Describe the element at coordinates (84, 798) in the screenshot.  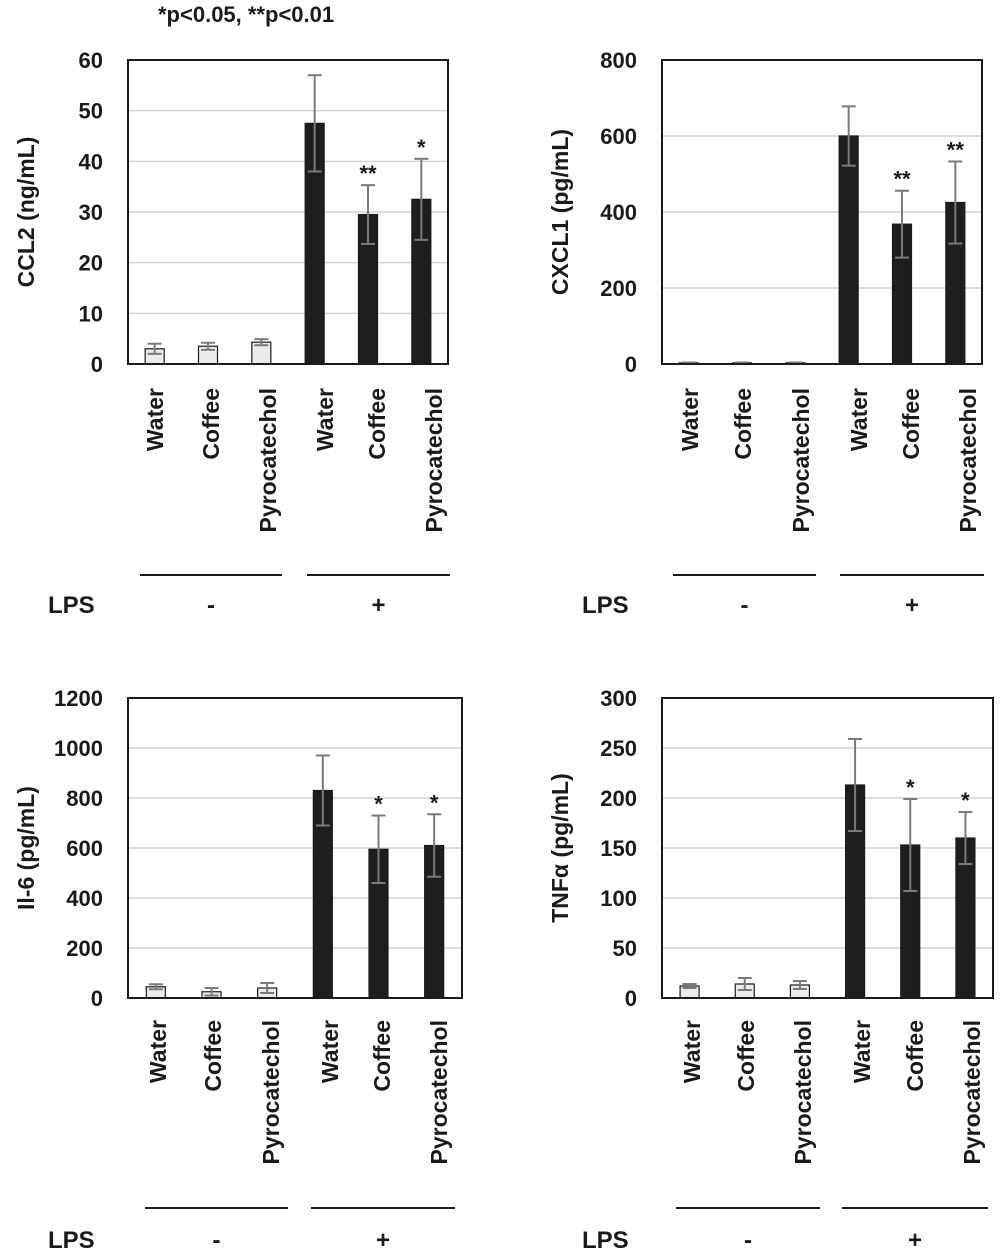
I see `y-tick-label: 800` at that location.